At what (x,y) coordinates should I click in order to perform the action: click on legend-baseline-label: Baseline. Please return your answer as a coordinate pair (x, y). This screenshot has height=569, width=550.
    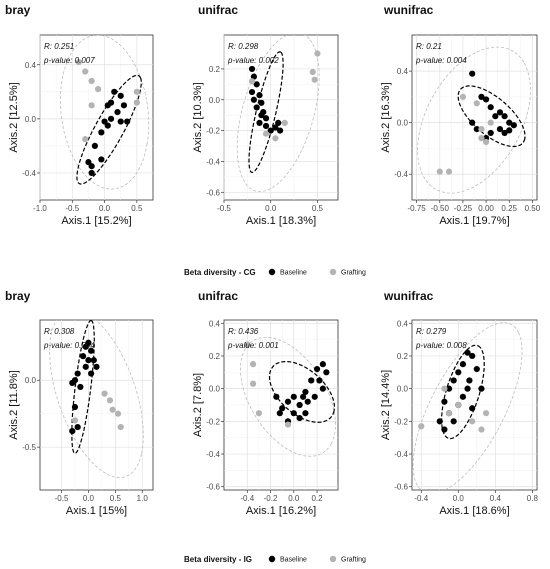
    Looking at the image, I should click on (293, 560).